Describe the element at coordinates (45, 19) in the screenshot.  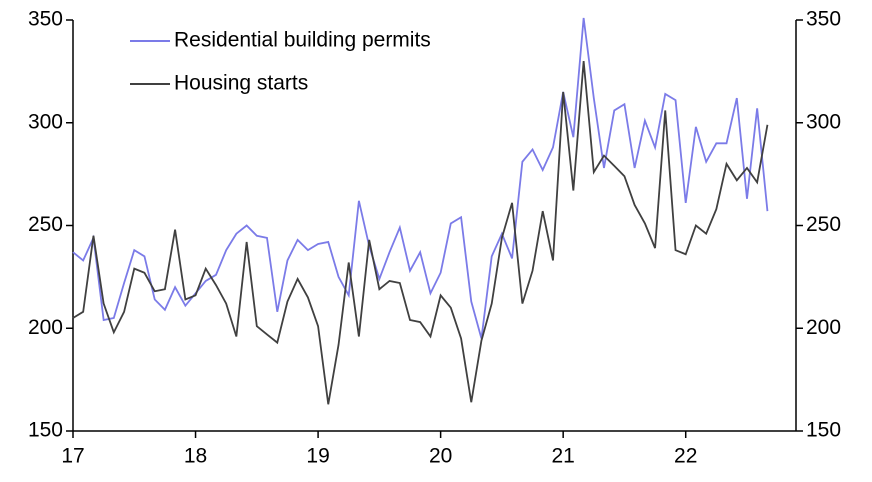
I see `y-tick-label: 350` at that location.